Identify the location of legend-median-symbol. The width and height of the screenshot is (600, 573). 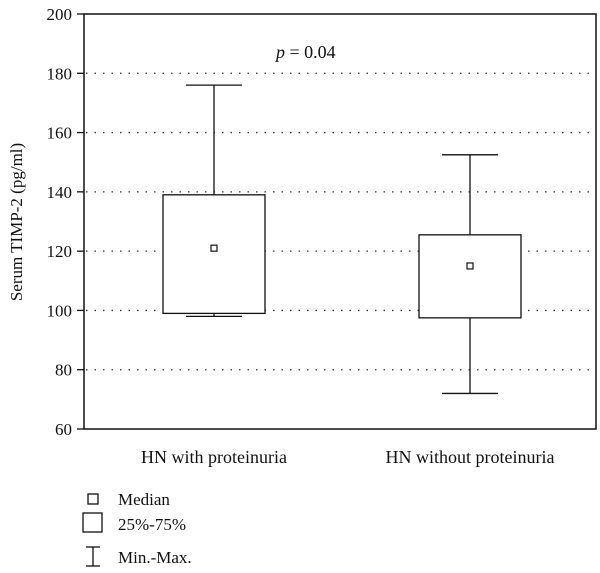
(93, 499).